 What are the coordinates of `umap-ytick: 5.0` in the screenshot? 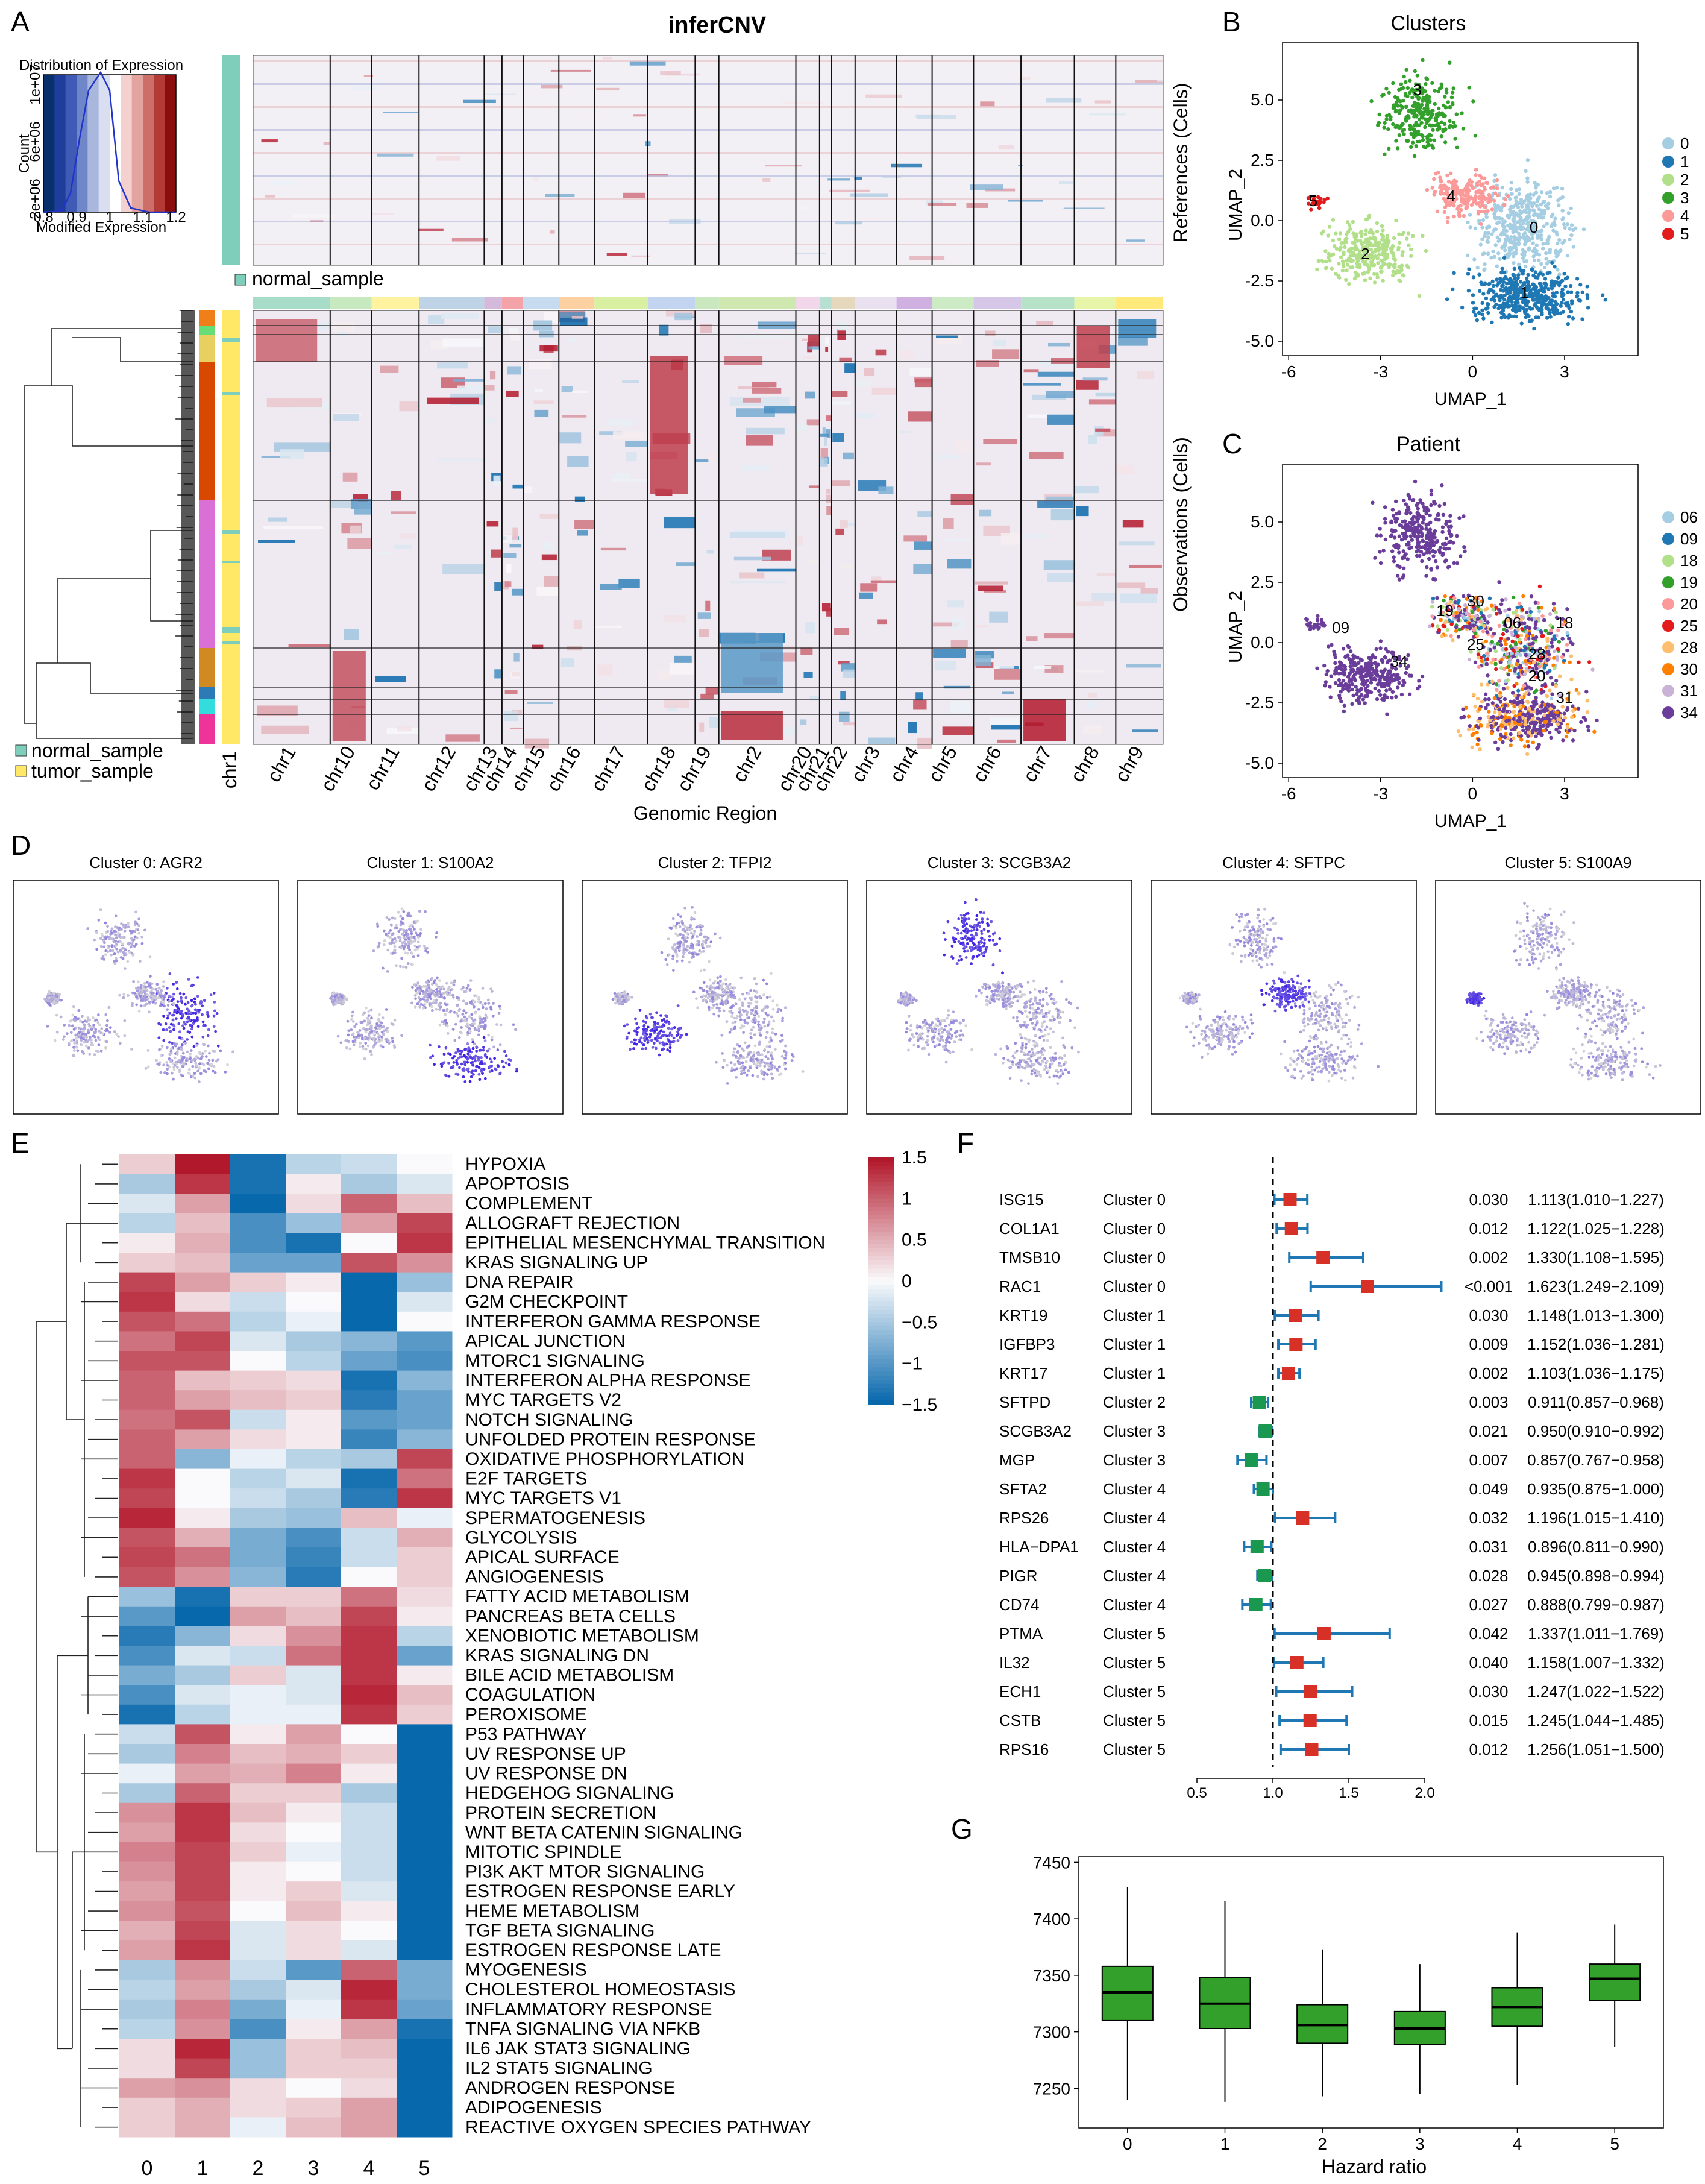 It's located at (1262, 99).